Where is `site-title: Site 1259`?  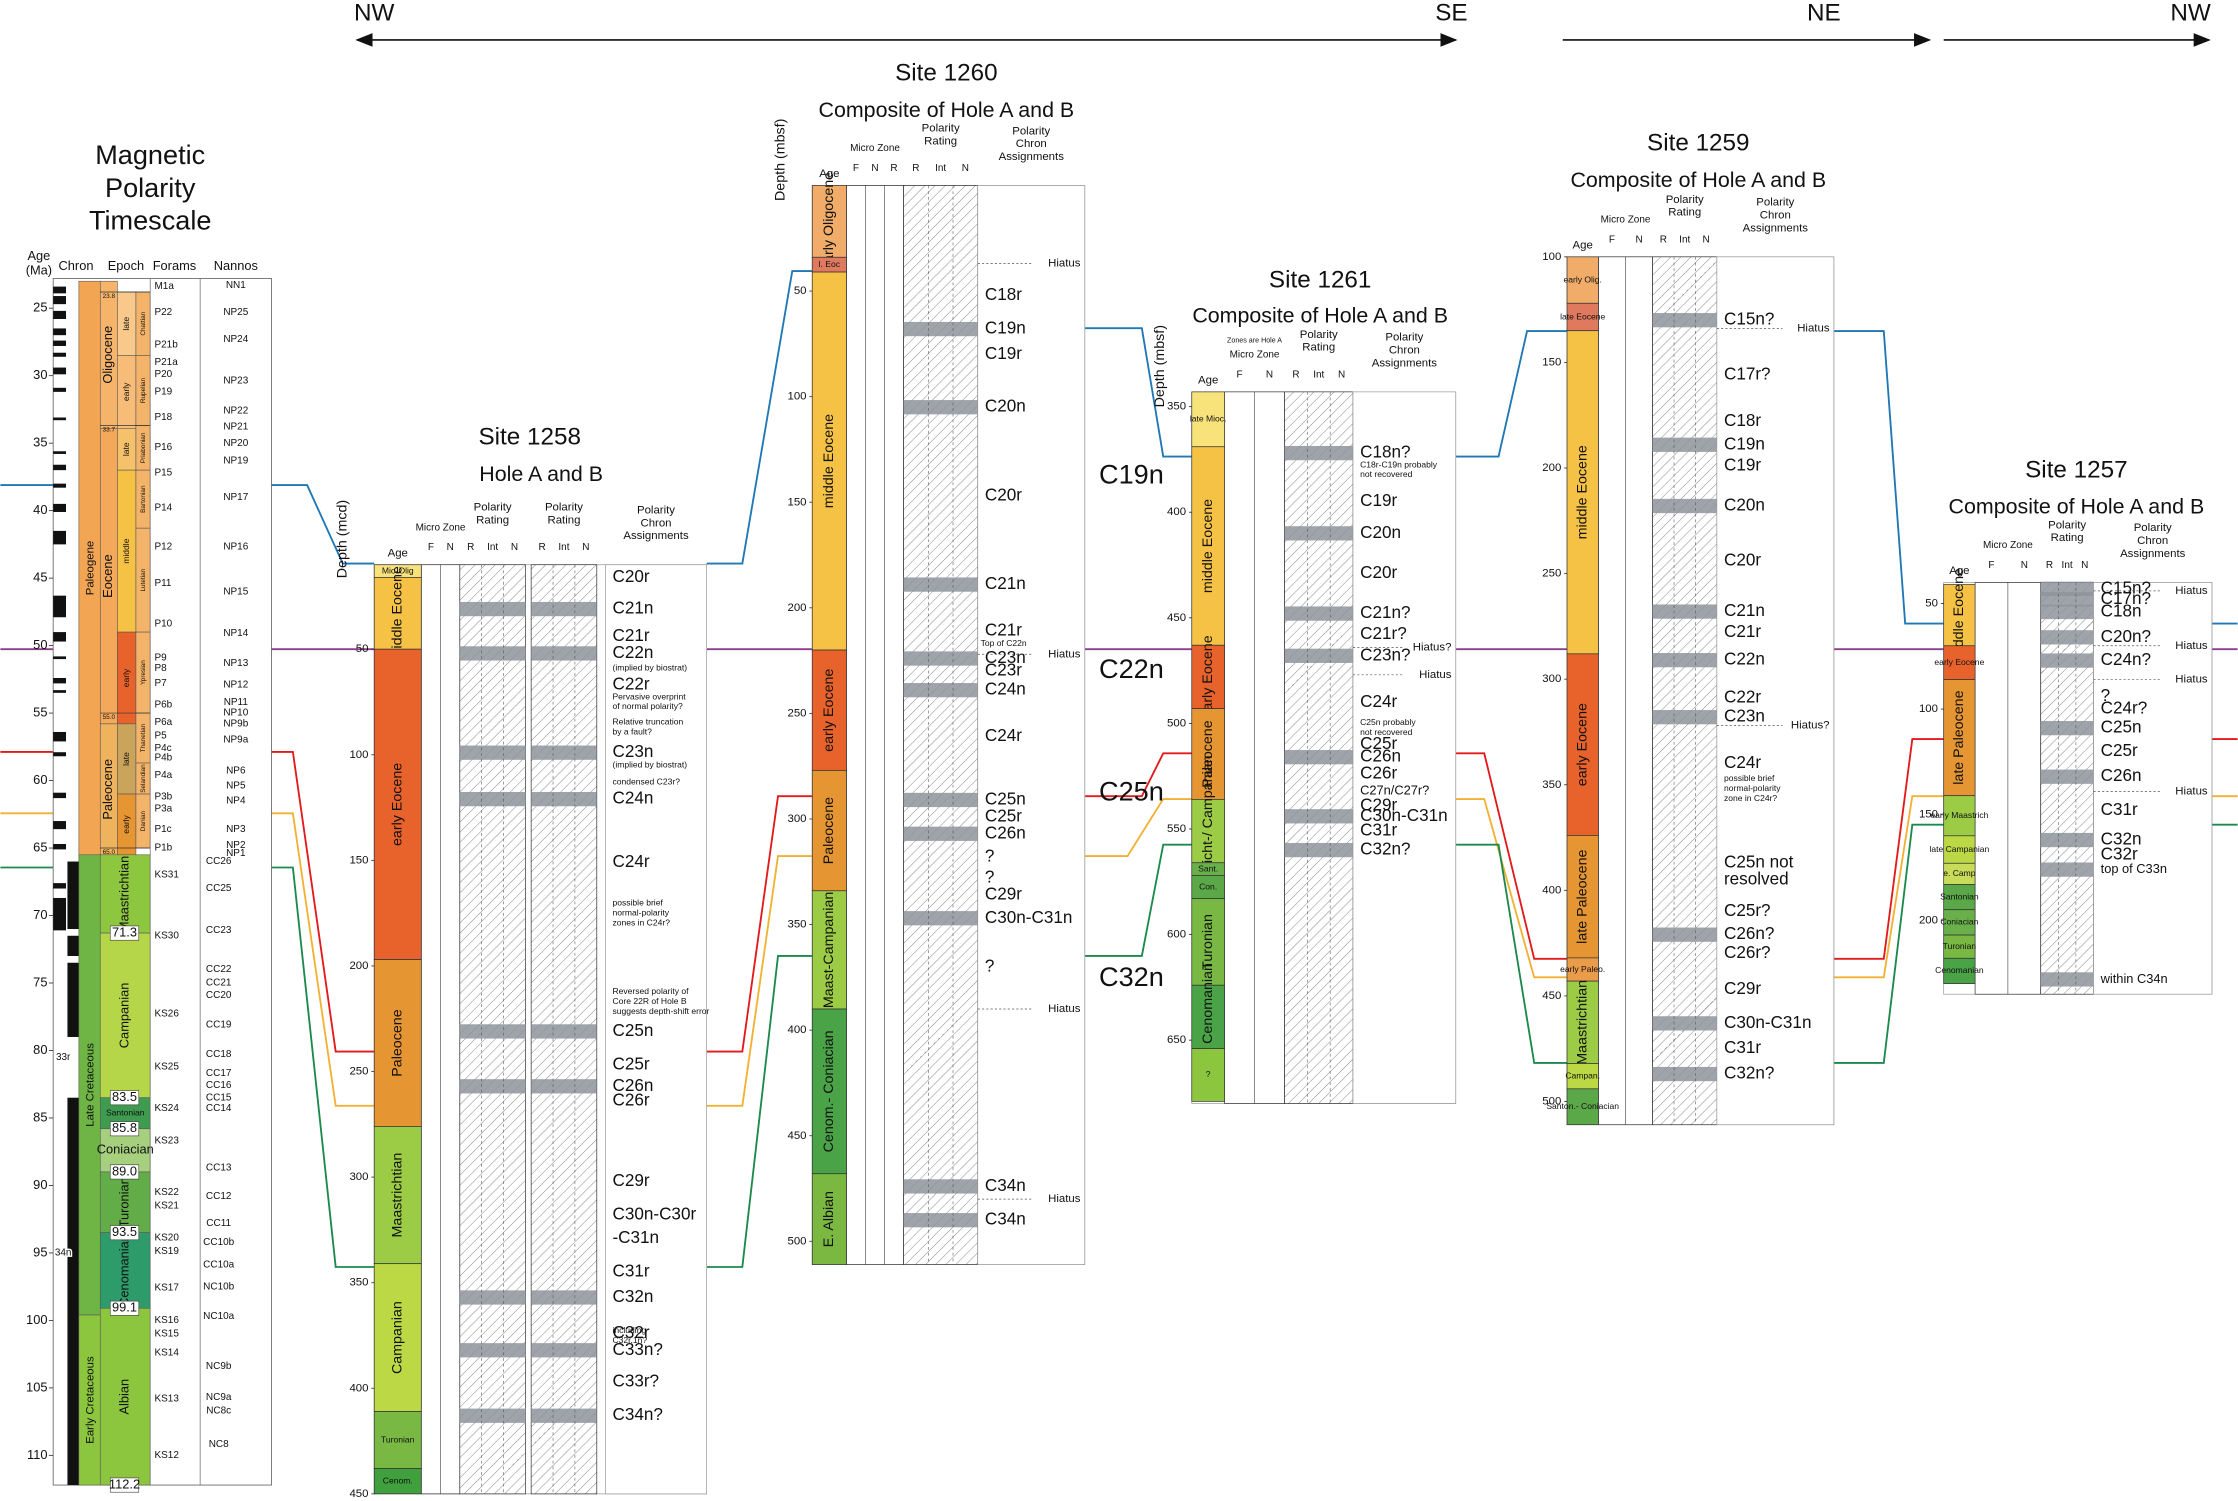
site-title: Site 1259 is located at coordinates (1698, 143).